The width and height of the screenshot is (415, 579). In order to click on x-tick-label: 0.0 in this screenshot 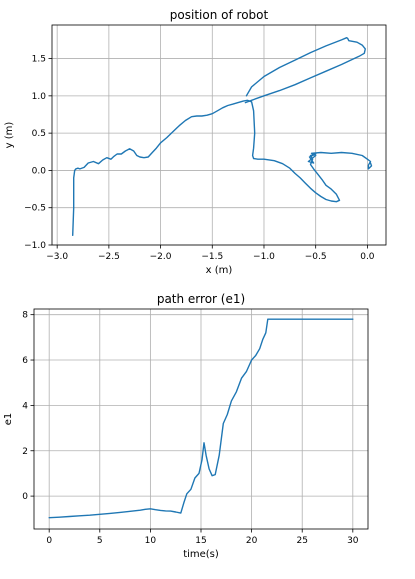, I will do `click(367, 257)`.